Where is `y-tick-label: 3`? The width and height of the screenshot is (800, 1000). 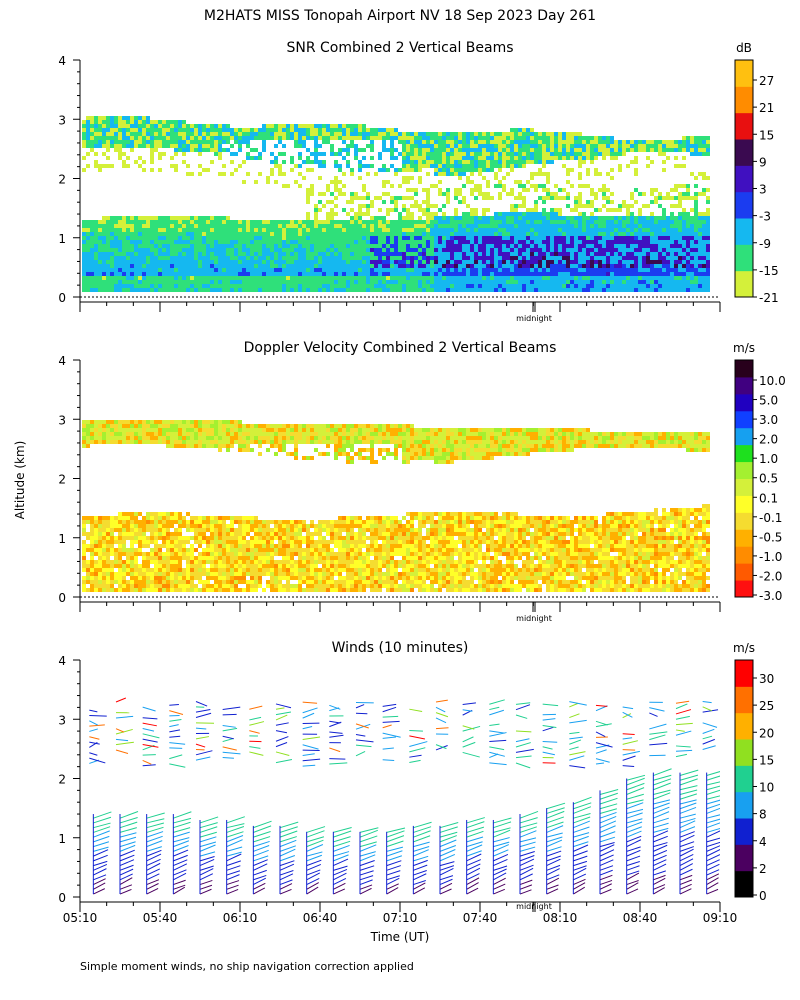 y-tick-label: 3 is located at coordinates (62, 120).